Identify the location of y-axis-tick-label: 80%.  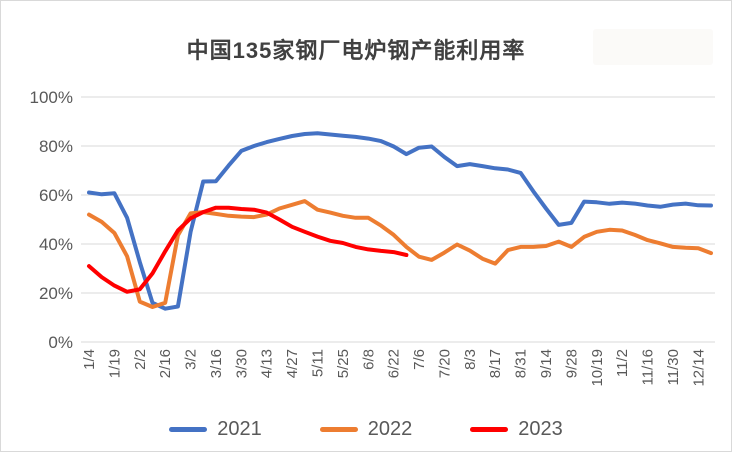
(56, 146).